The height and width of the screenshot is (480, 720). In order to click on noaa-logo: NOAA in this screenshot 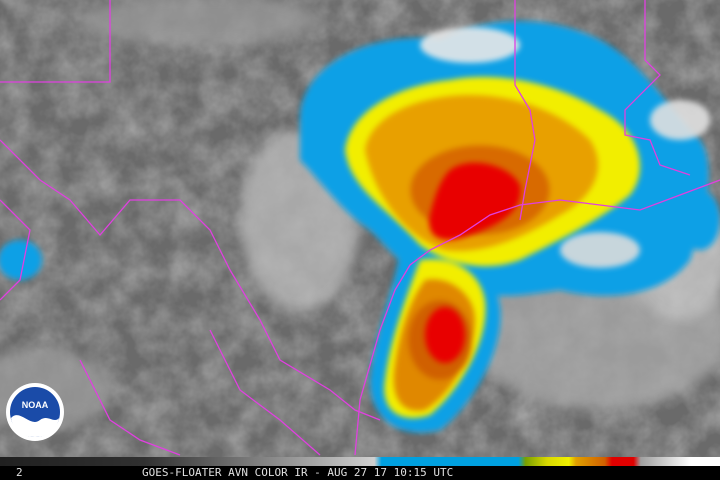, I will do `click(35, 412)`.